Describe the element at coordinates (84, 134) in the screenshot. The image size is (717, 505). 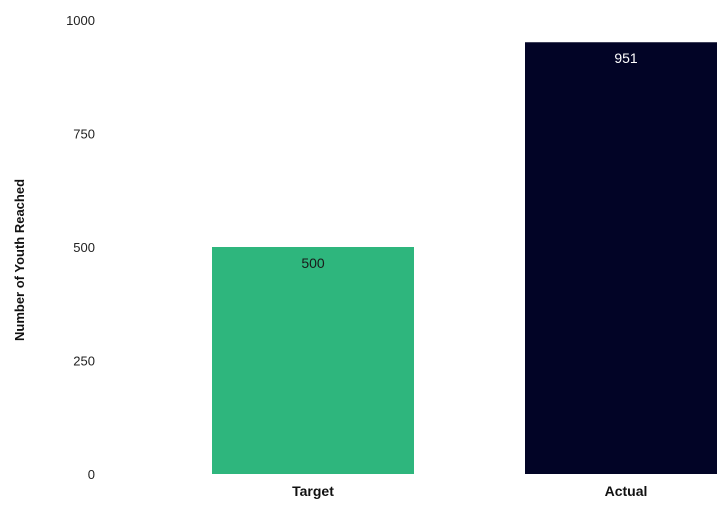
I see `y-tick-label: 750` at that location.